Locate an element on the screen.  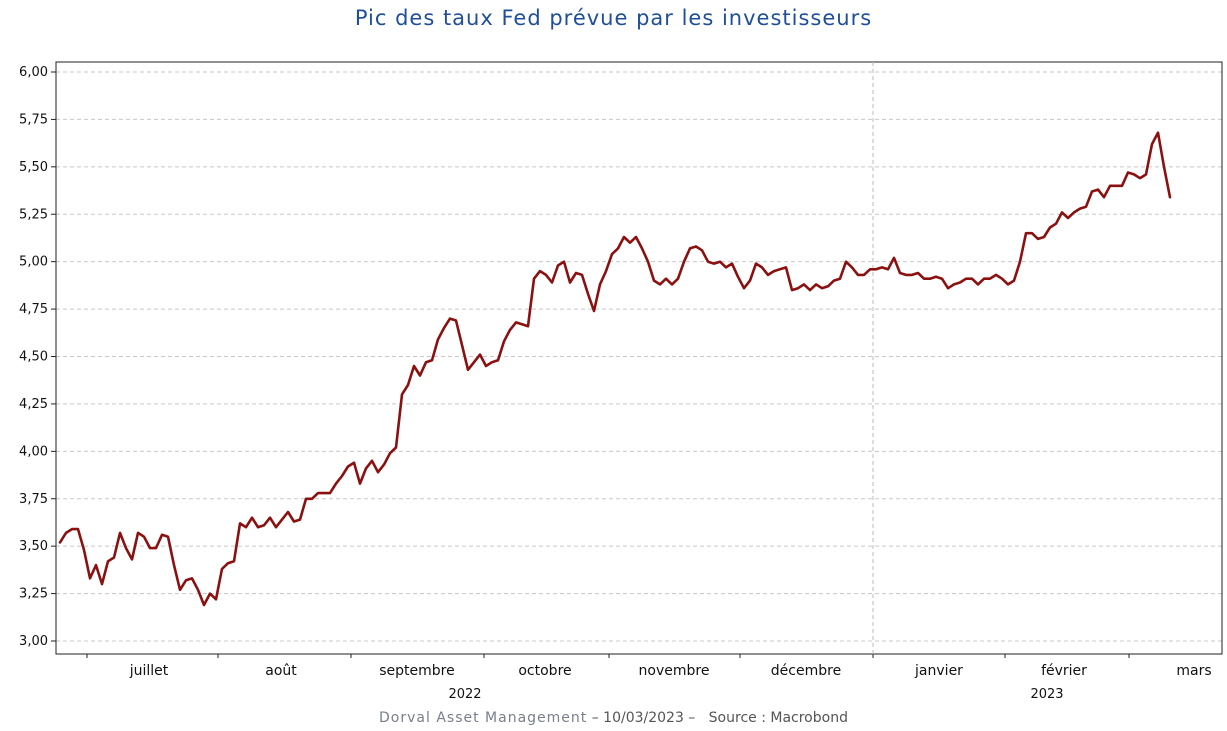
x-month-label: février is located at coordinates (1064, 671).